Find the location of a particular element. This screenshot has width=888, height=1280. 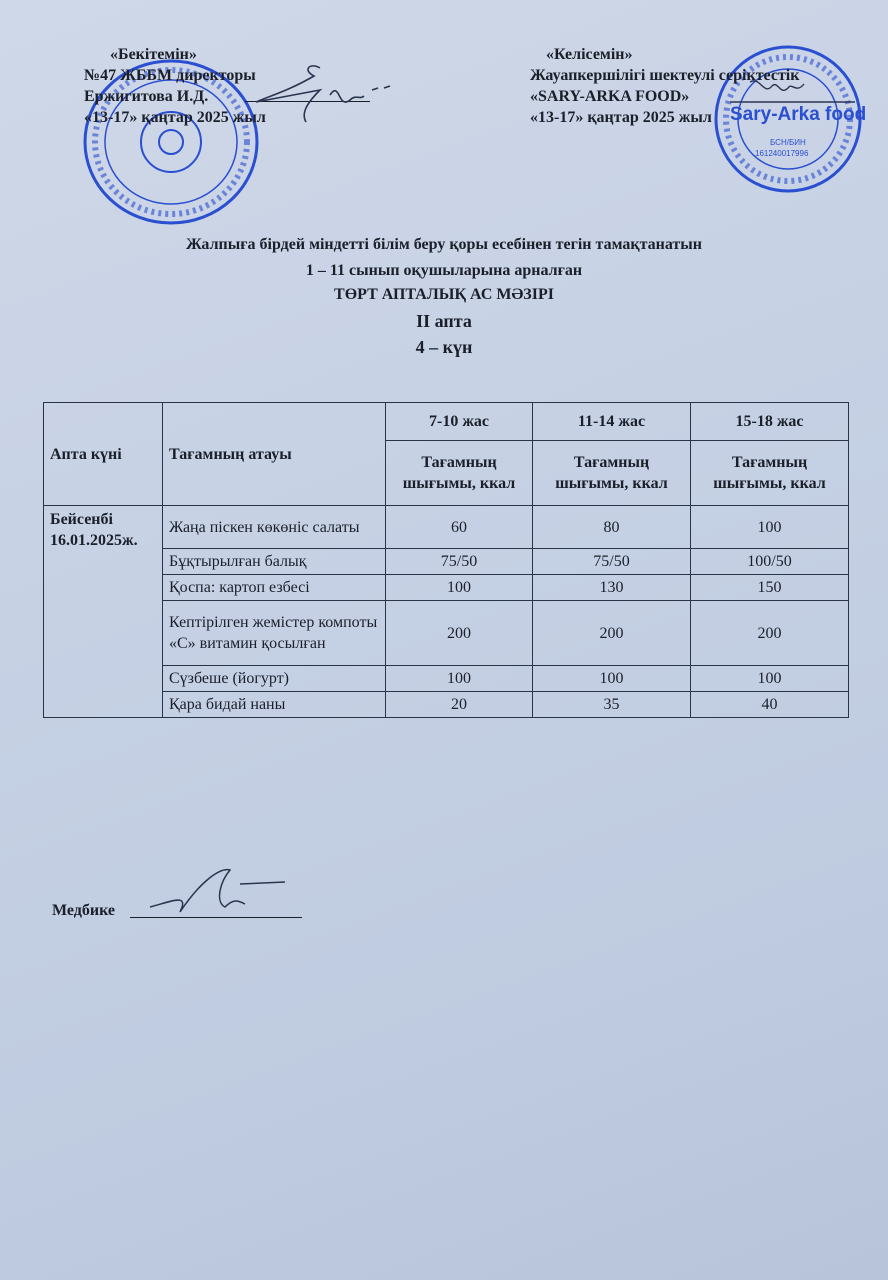

company-stamp is located at coordinates (788, 119).